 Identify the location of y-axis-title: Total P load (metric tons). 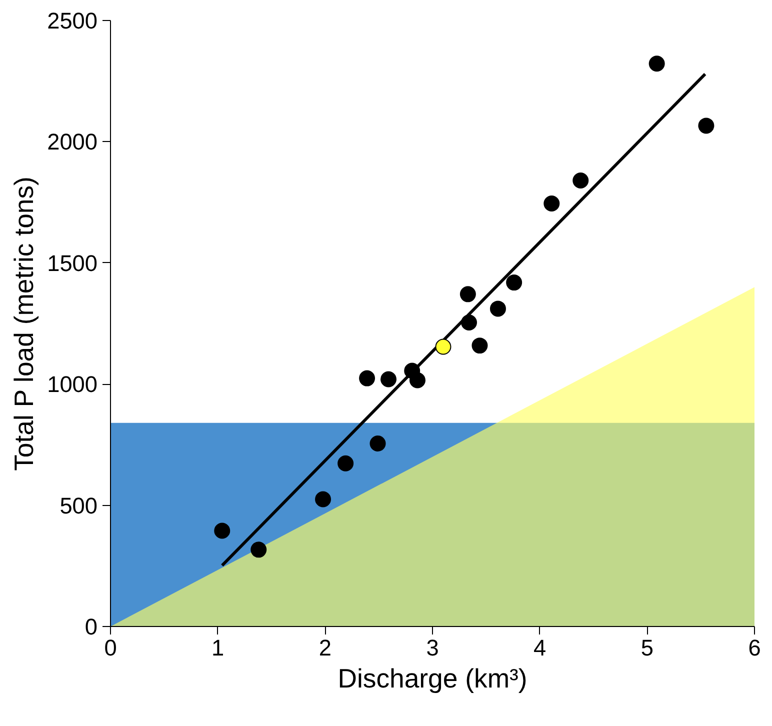
(24, 323).